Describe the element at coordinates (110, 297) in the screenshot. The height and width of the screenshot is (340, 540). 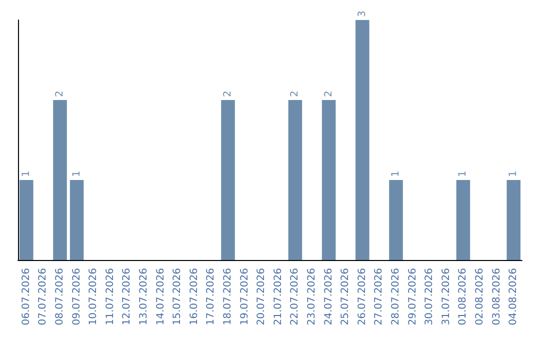
I see `x-tick-label: 11.07.2026` at that location.